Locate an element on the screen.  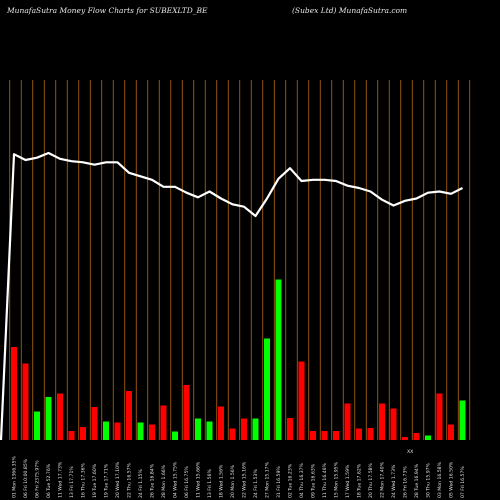
x-tick-label: 20 Mon 1.56% is located at coordinates (233, 481).